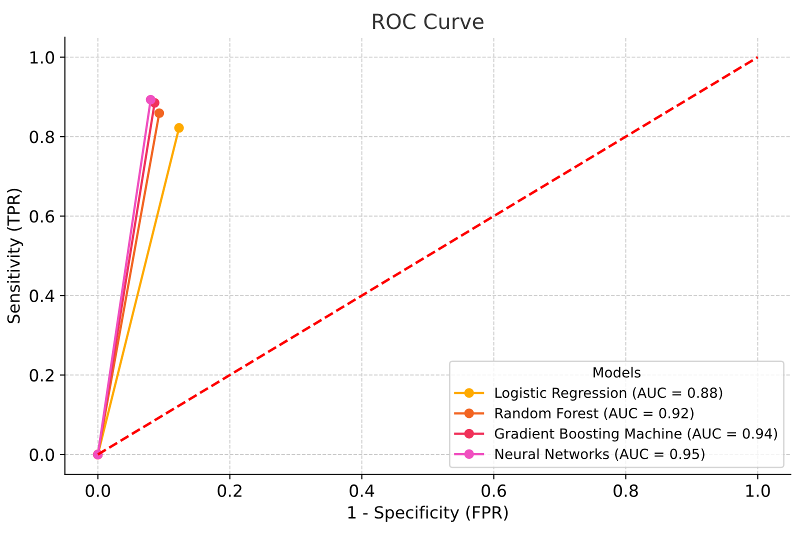 This screenshot has width=811, height=533. Describe the element at coordinates (42, 455) in the screenshot. I see `y-tick-label: 0.0` at that location.